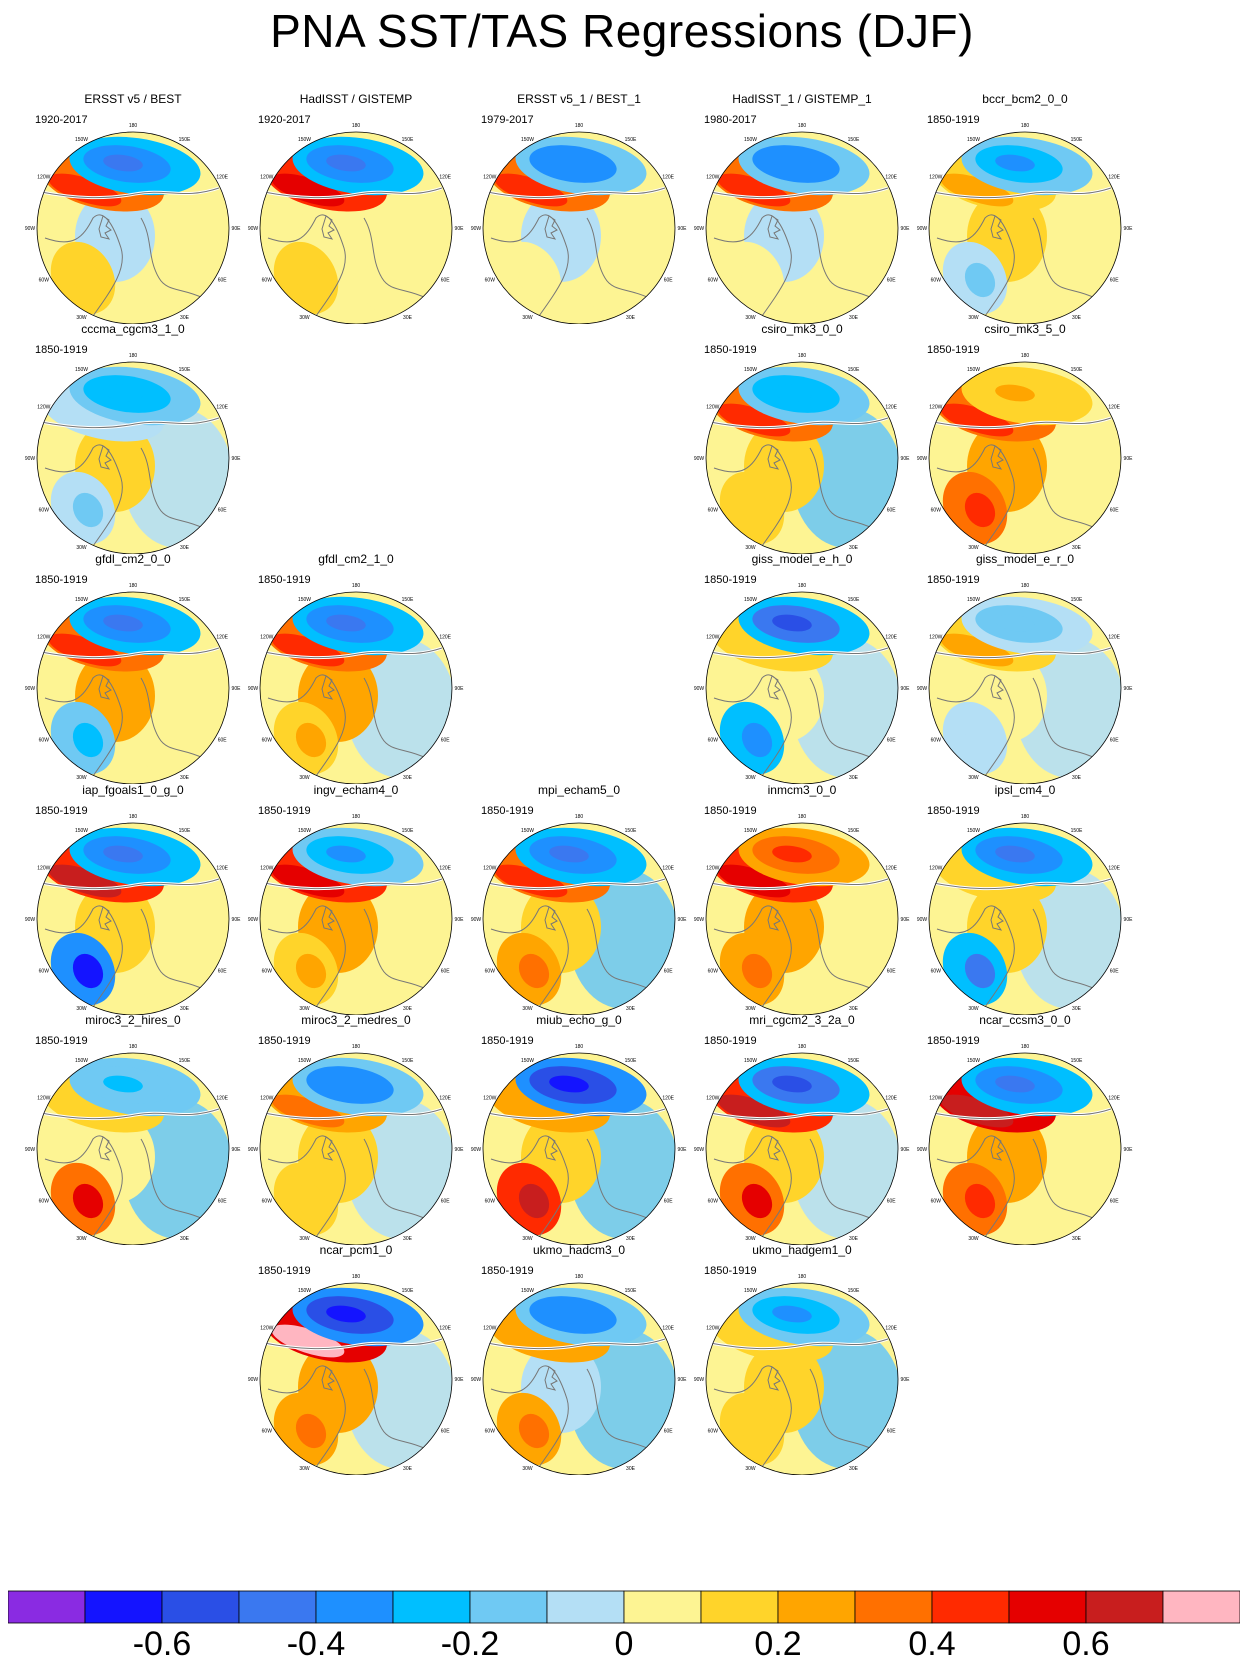  I want to click on panel-title: ERSST v5 / BEST, so click(133, 99).